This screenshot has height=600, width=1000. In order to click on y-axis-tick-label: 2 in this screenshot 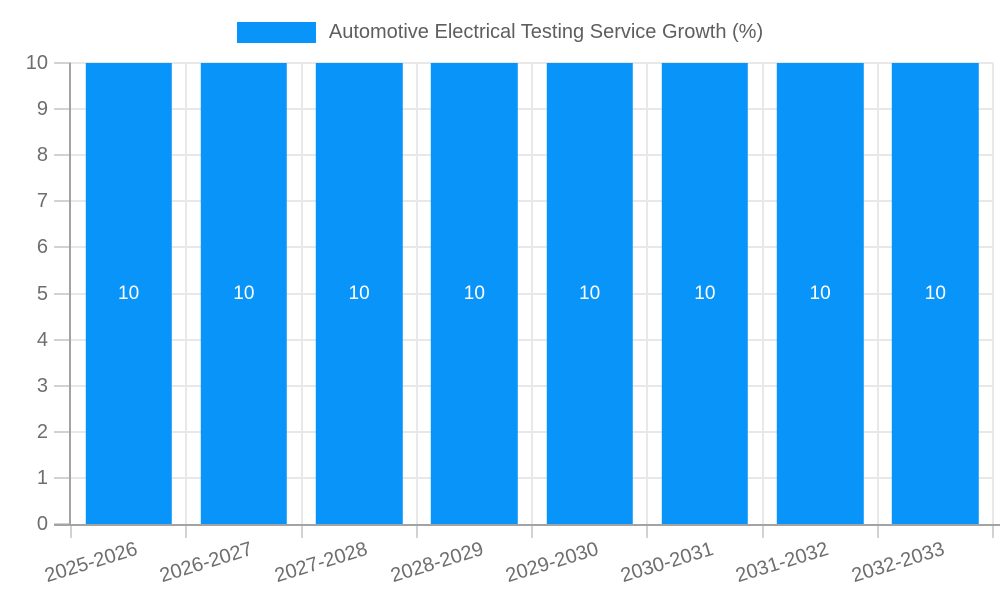, I will do `click(42, 431)`.